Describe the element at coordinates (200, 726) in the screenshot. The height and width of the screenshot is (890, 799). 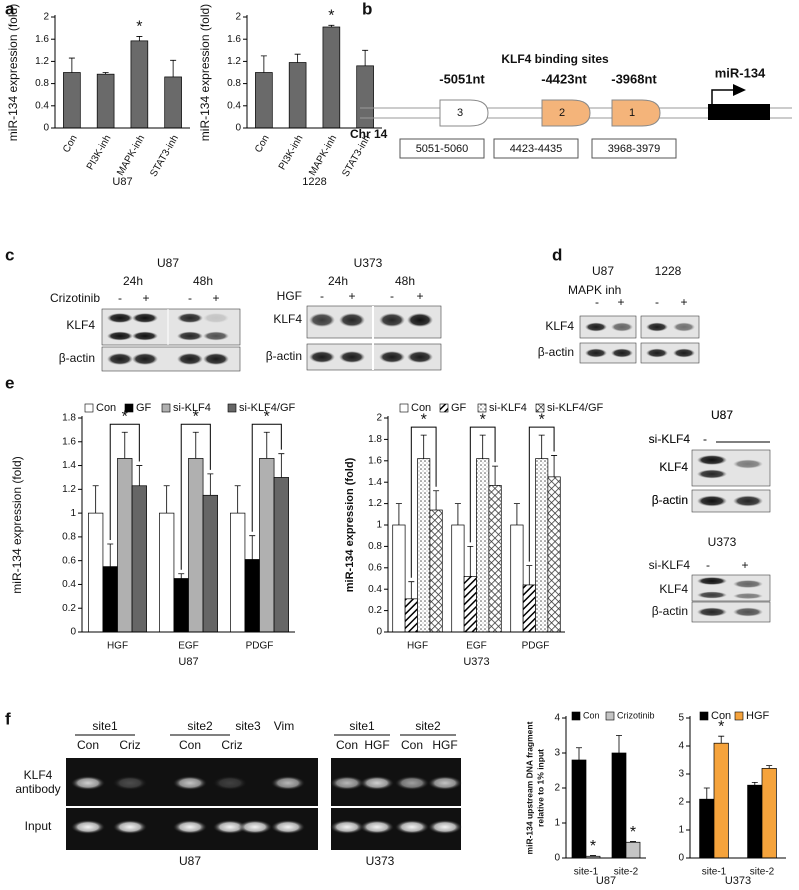
I see `site-label: site2` at that location.